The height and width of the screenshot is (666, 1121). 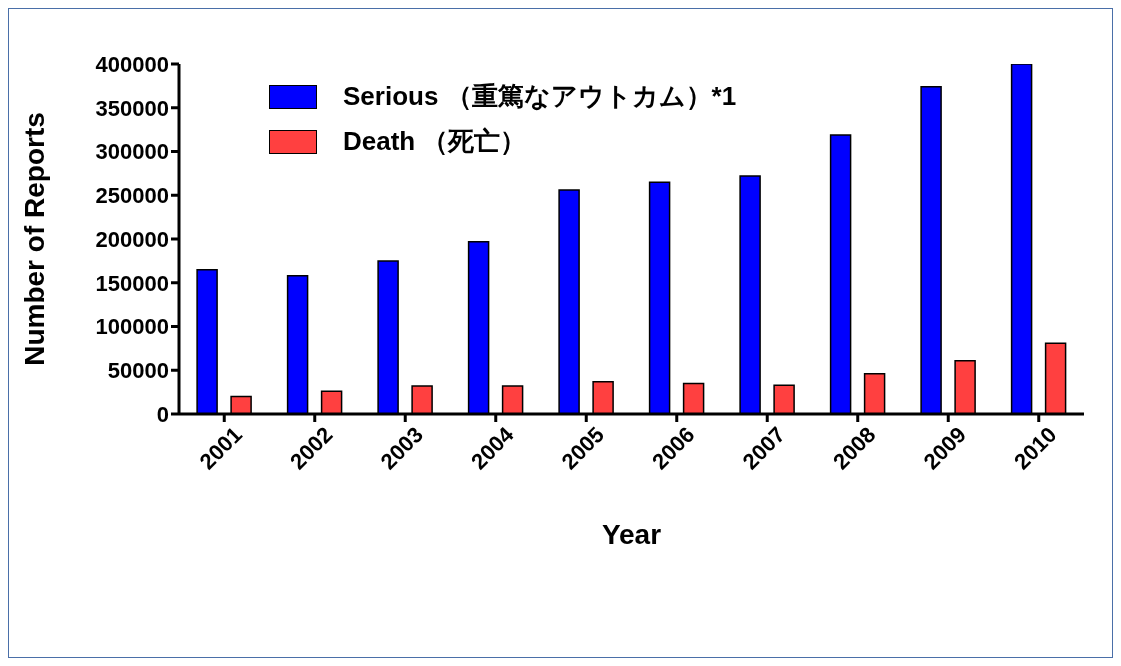 What do you see at coordinates (132, 283) in the screenshot?
I see `y-tick-label: 150000` at bounding box center [132, 283].